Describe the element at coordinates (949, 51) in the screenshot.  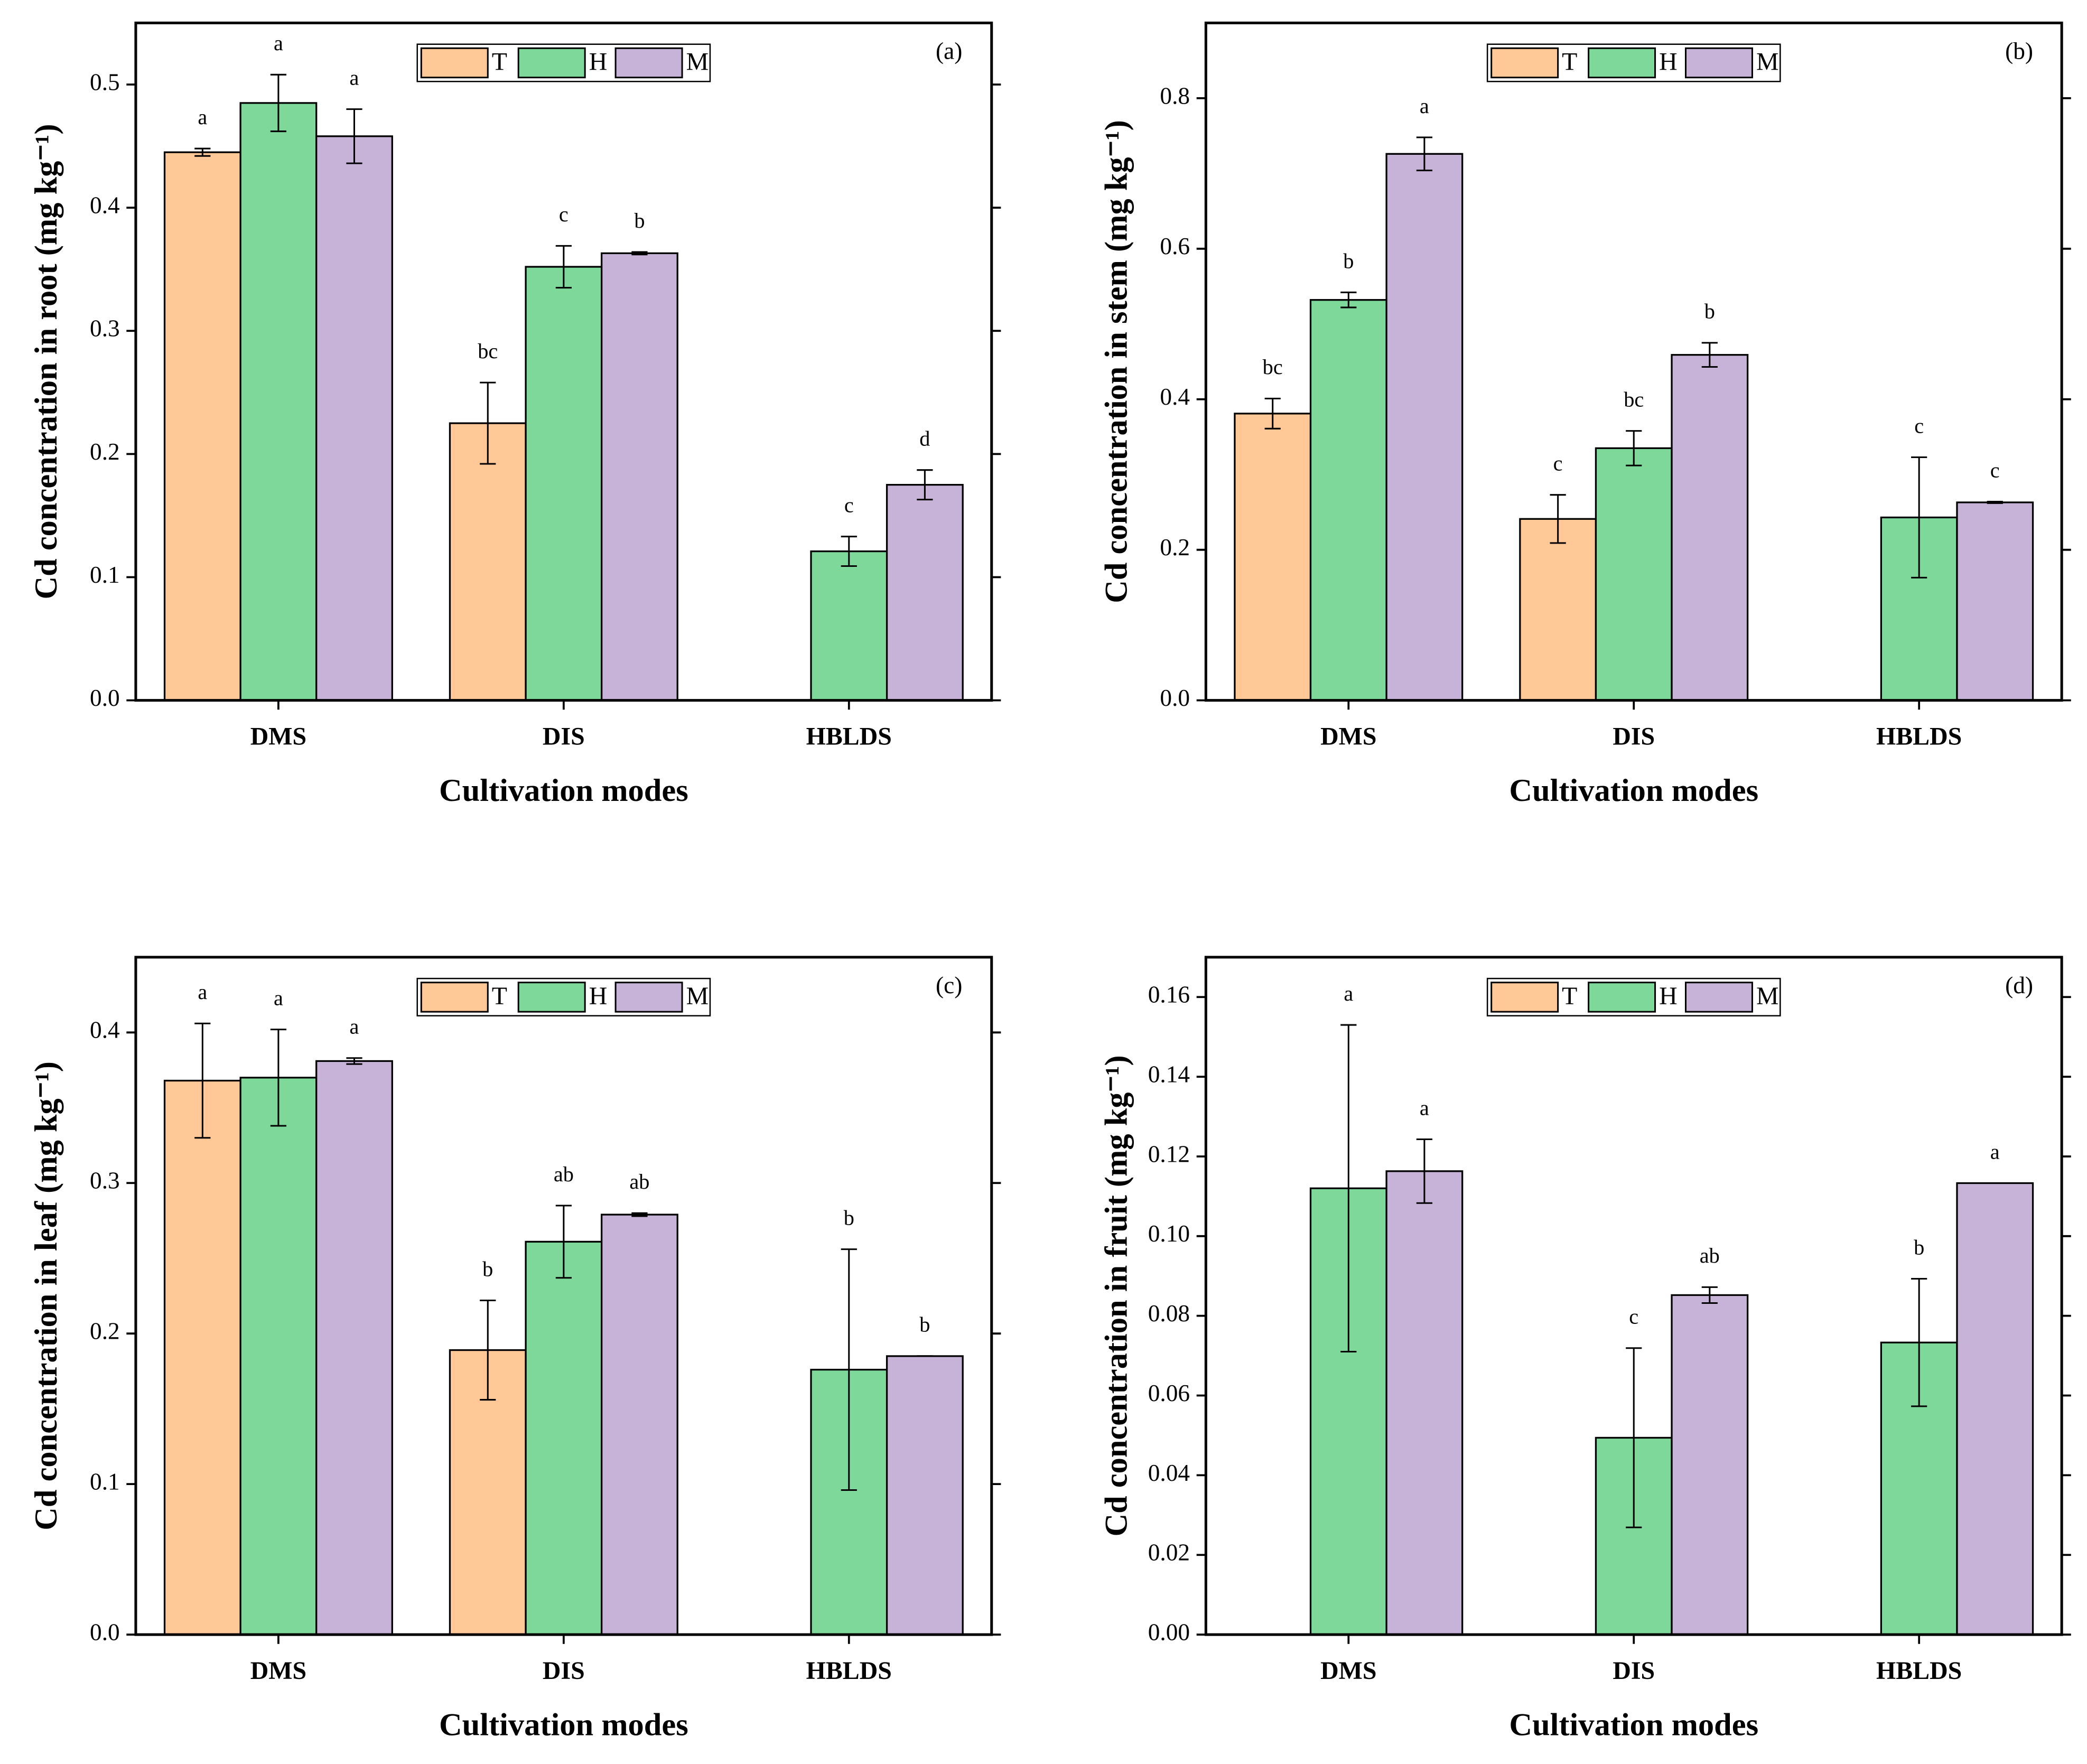
I see `panel-label: (a)` at that location.